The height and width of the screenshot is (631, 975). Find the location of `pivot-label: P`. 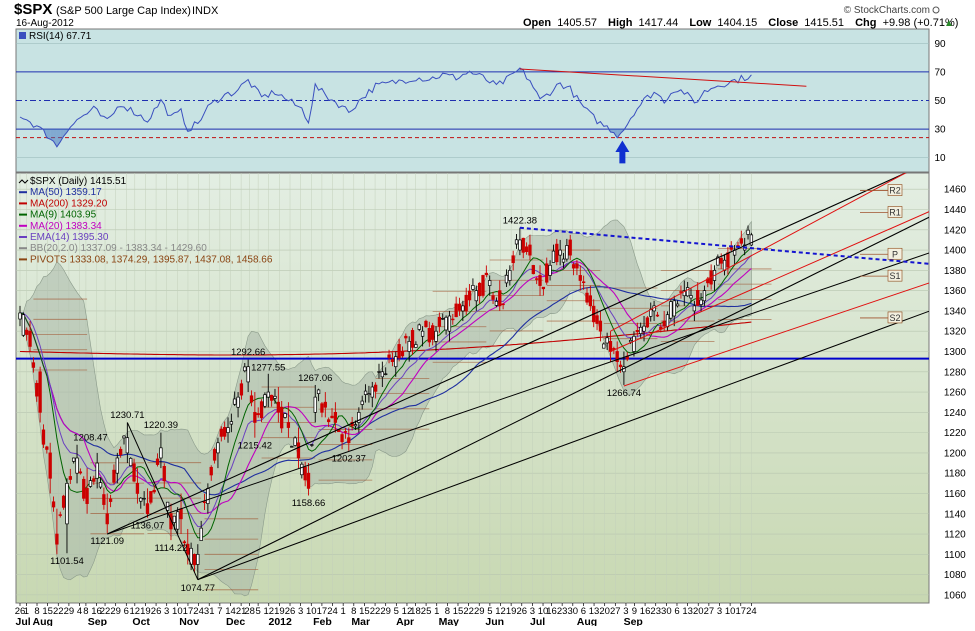

pivot-label: P is located at coordinates (895, 254).